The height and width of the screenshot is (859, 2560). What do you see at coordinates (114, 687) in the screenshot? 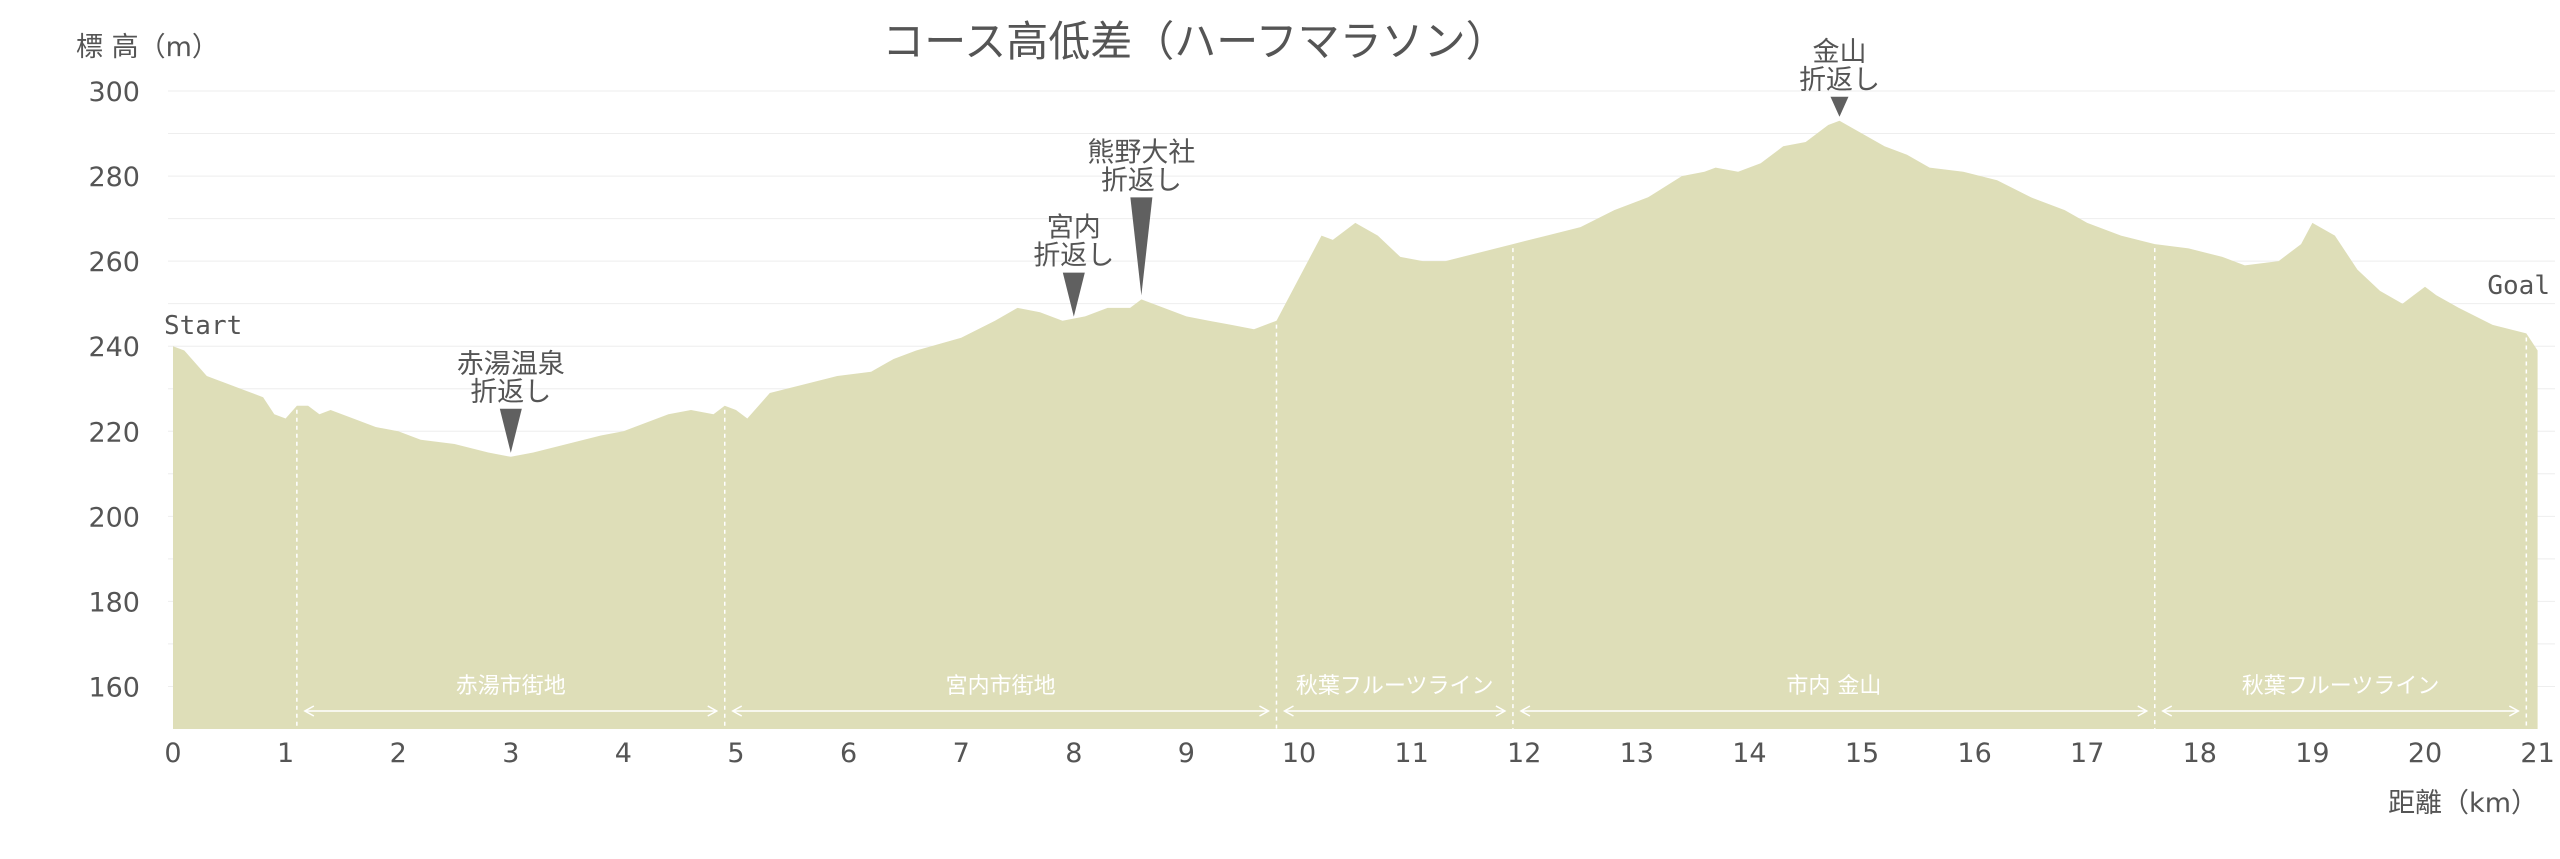
I see `y-tick-label: 160` at bounding box center [114, 687].